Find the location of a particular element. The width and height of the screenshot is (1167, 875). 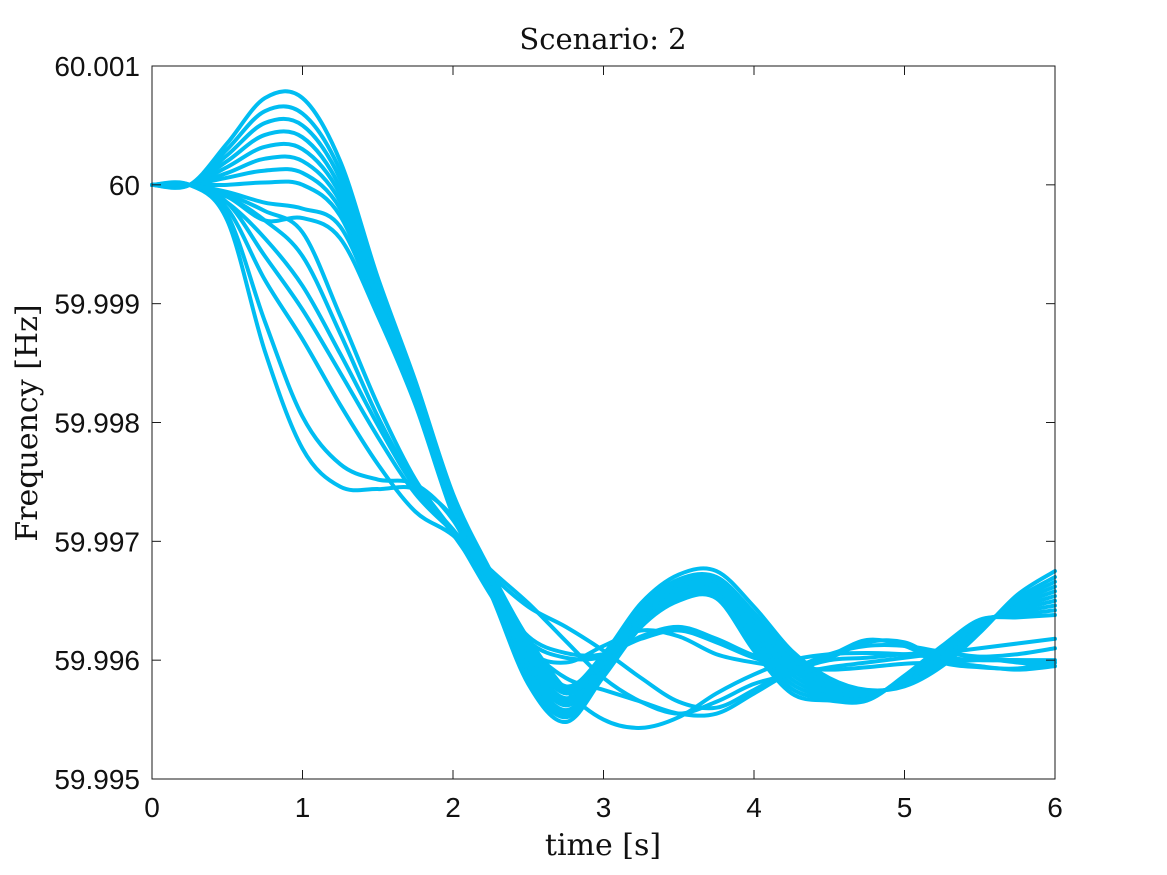

y-tick-label: 60 is located at coordinates (124, 185).